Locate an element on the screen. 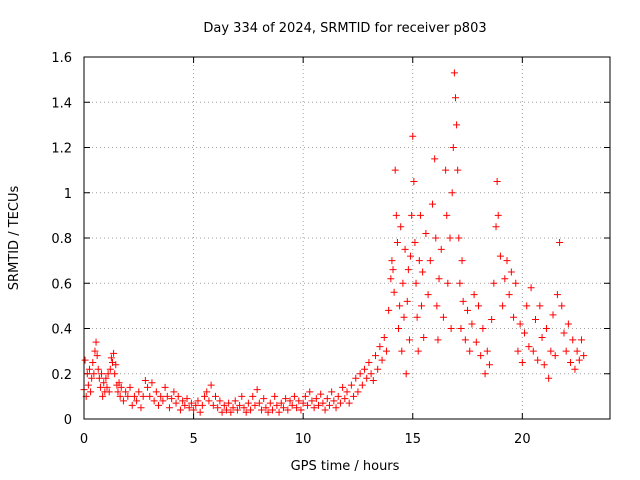 The width and height of the screenshot is (640, 480). y-tick-label: 1 is located at coordinates (68, 194).